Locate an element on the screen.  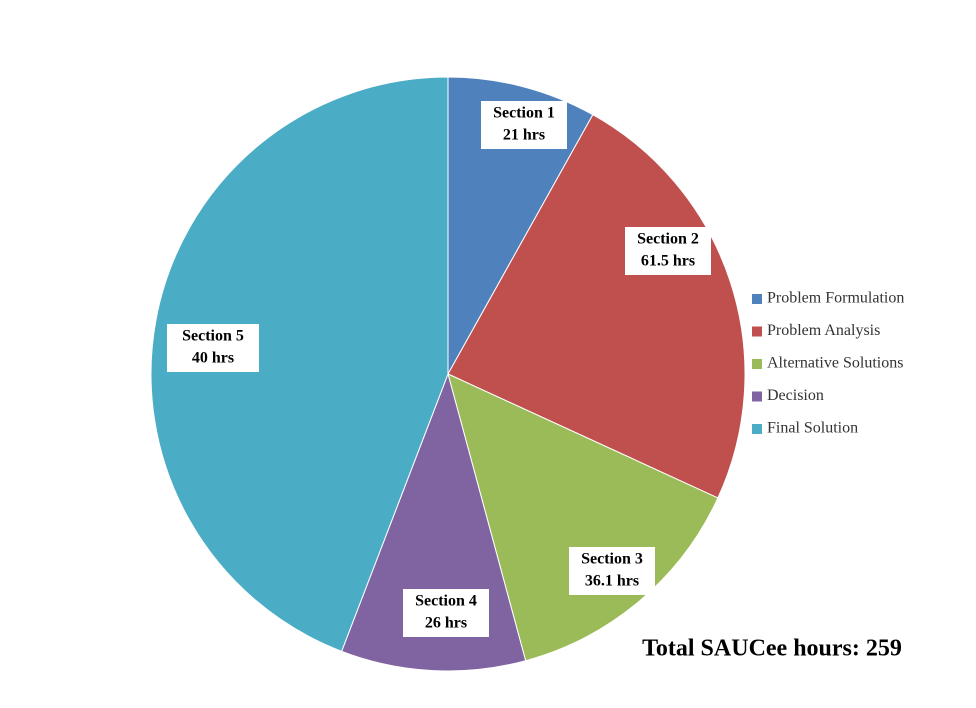
slice-annotation: 61.5 hrs is located at coordinates (668, 261).